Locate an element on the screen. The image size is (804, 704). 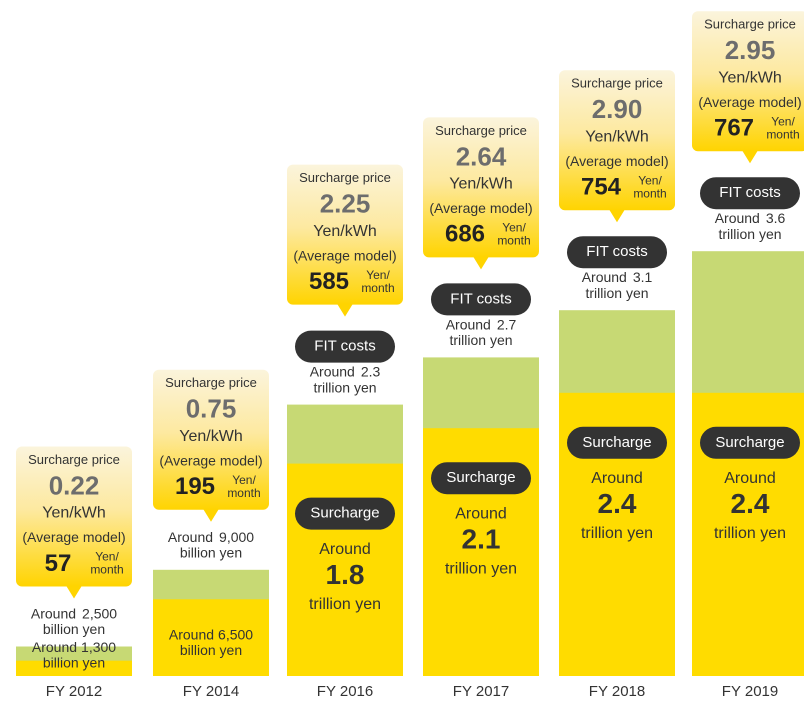
monthly-value: 767 is located at coordinates (734, 128).